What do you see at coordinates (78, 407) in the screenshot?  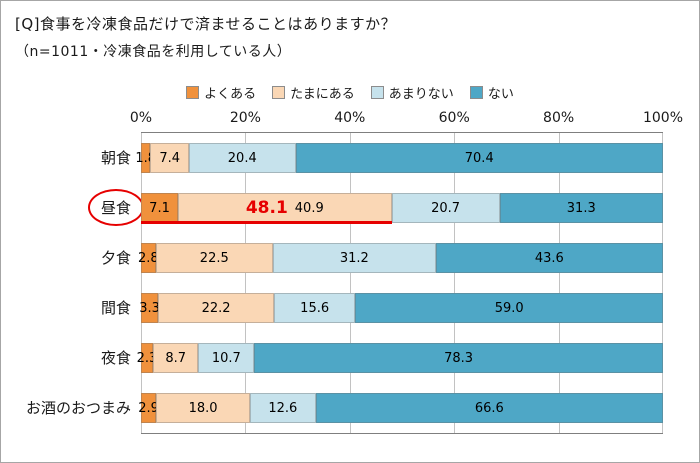 I see `category-label: お酒のおつまみ` at bounding box center [78, 407].